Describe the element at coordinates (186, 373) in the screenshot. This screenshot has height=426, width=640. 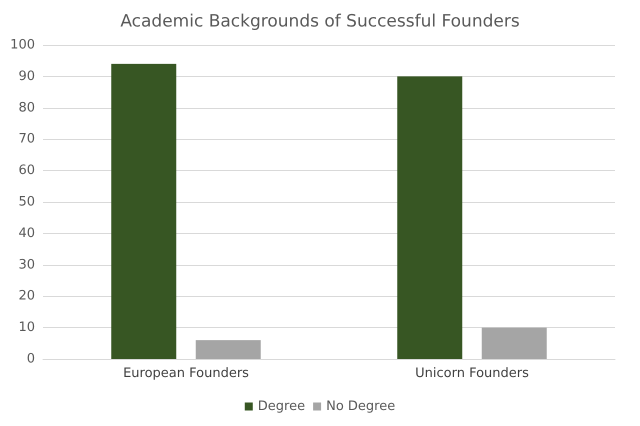
I see `x-tick-label: European Founders` at that location.